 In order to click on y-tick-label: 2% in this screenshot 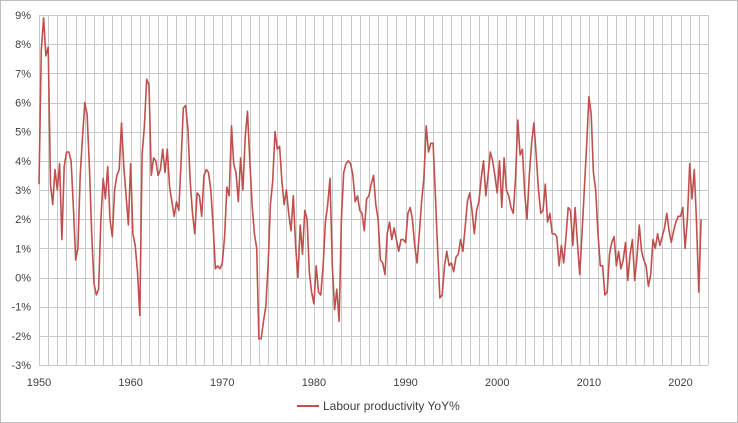, I will do `click(23, 220)`.